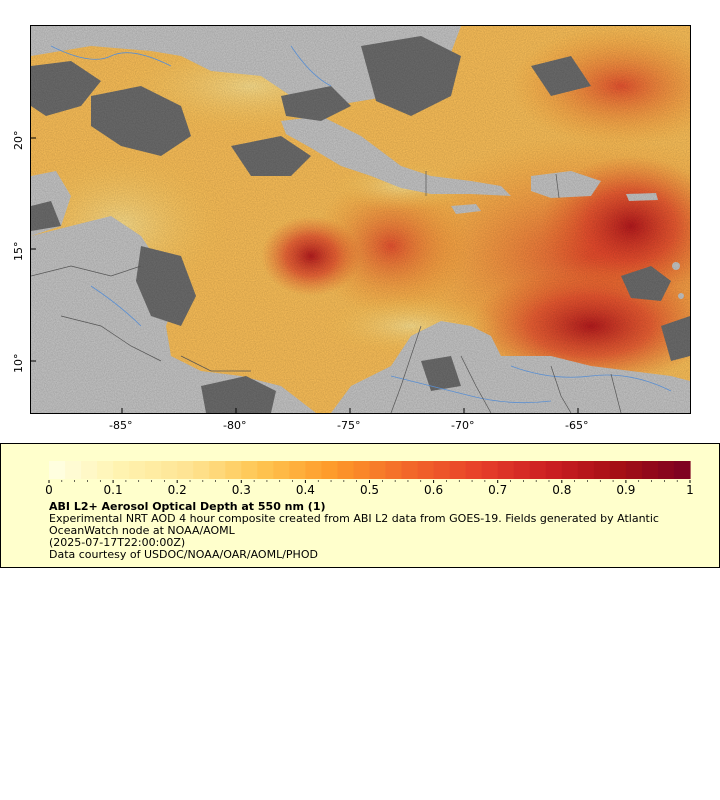 The image size is (720, 800). I want to click on colorbar-tick-label: 0.8, so click(561, 490).